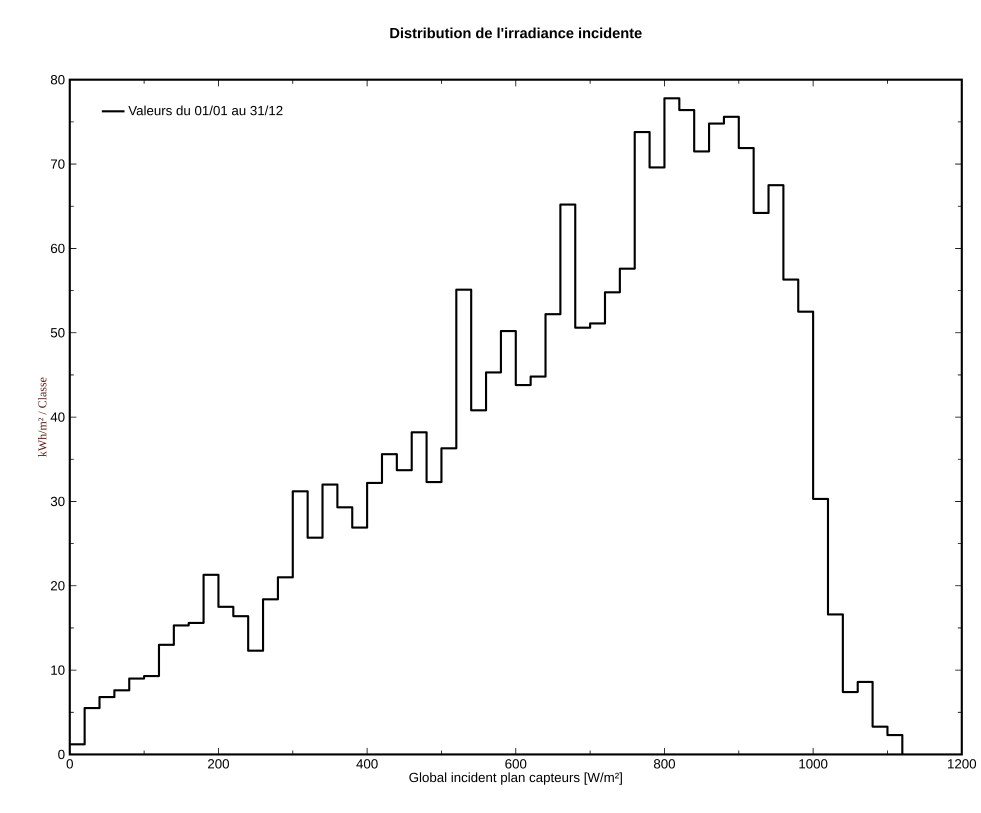 This screenshot has height=813, width=981. Describe the element at coordinates (58, 670) in the screenshot. I see `y-tick-label: 10` at that location.